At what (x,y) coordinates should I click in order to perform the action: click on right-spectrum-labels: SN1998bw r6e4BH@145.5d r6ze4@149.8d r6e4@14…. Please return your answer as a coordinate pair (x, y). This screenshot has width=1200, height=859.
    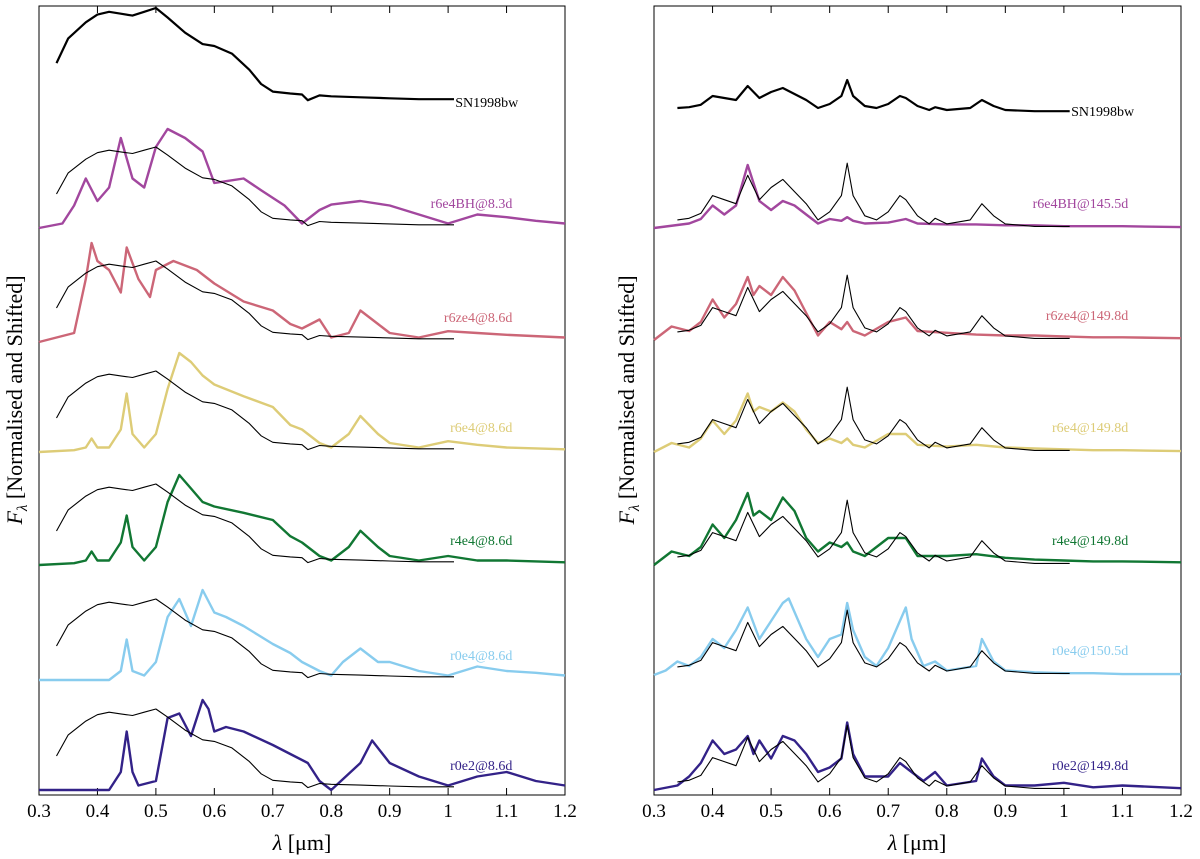
    Looking at the image, I should click on (1084, 439).